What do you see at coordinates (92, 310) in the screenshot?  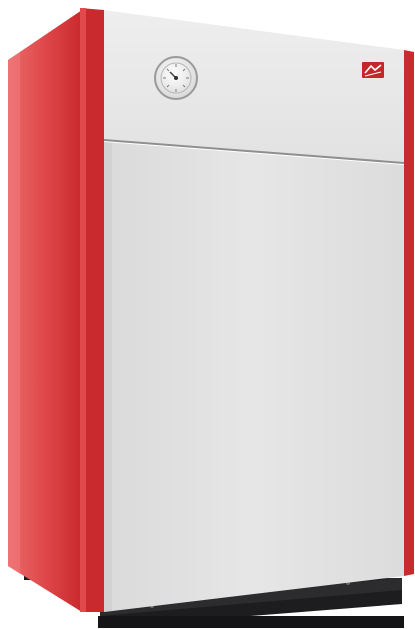 I see `front-trim-left` at bounding box center [92, 310].